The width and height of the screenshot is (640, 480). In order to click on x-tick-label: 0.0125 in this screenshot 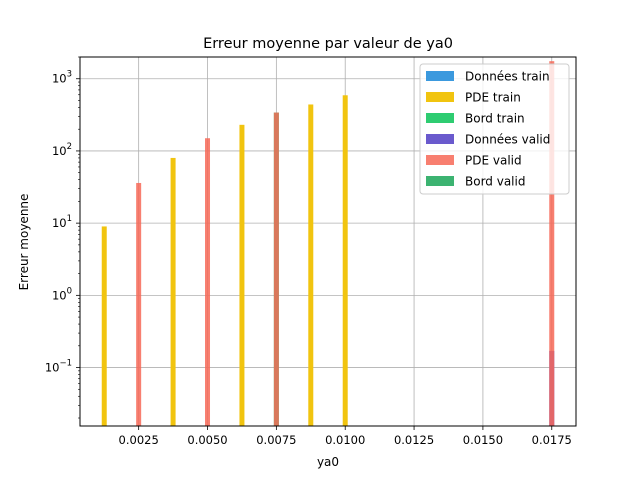, I will do `click(414, 440)`.